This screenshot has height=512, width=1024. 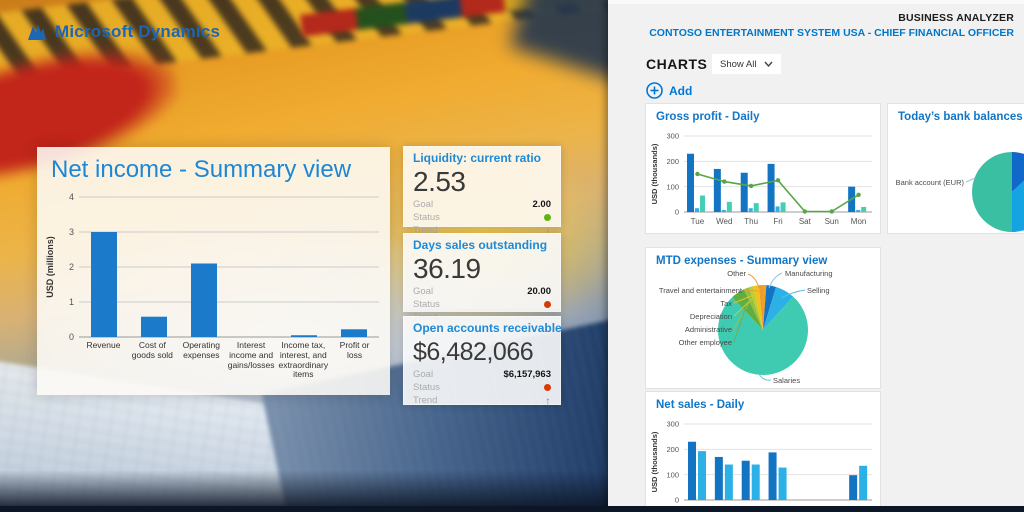 What do you see at coordinates (708, 329) in the screenshot?
I see `pie-slice-label: Administrative` at bounding box center [708, 329].